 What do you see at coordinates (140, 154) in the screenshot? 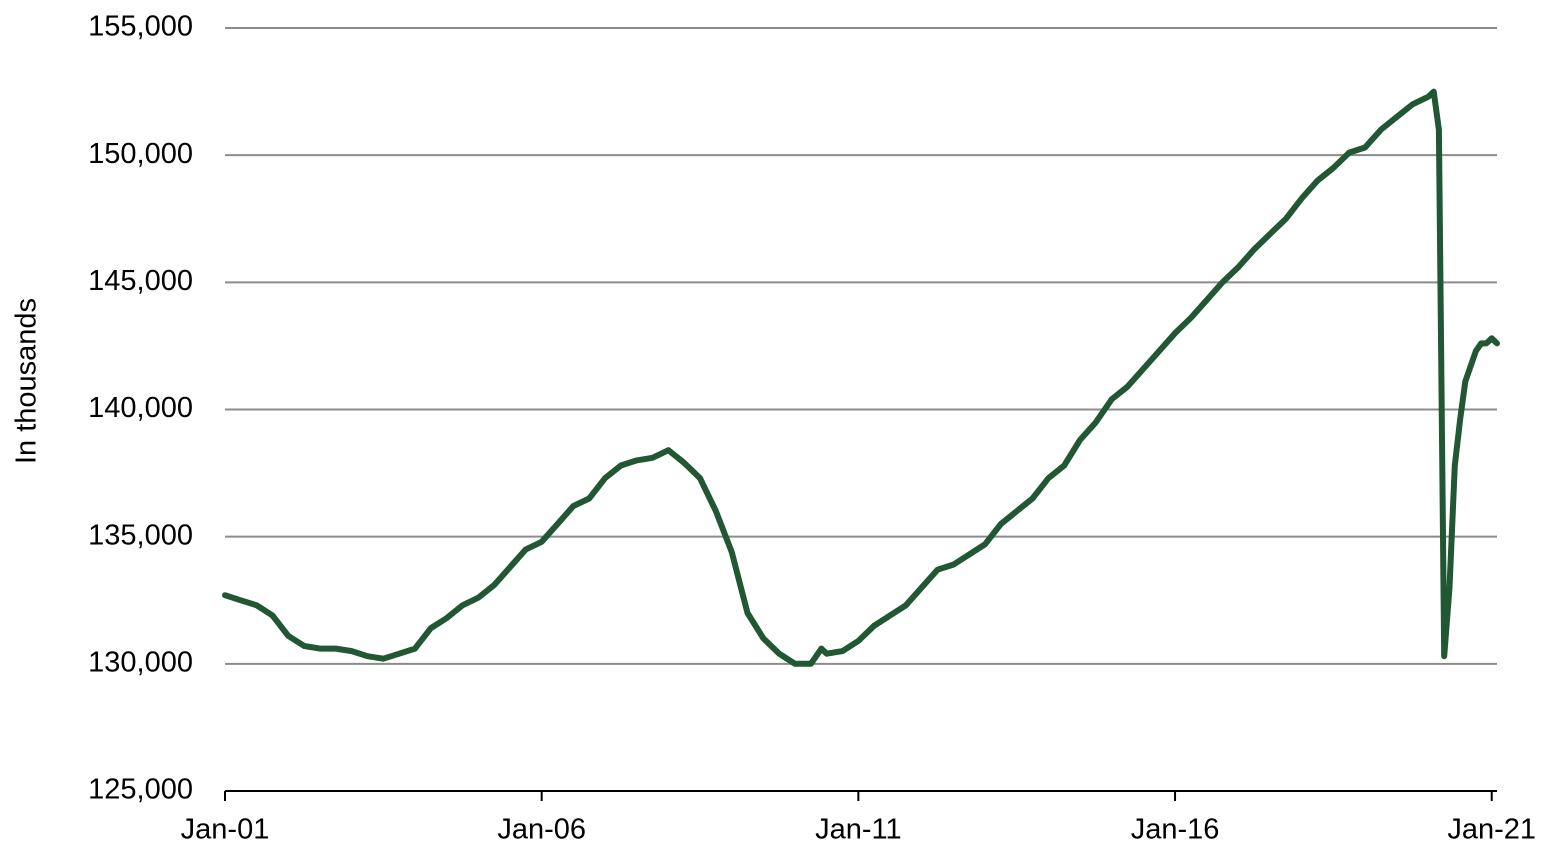
I see `y-tick-label: 150,000` at bounding box center [140, 154].